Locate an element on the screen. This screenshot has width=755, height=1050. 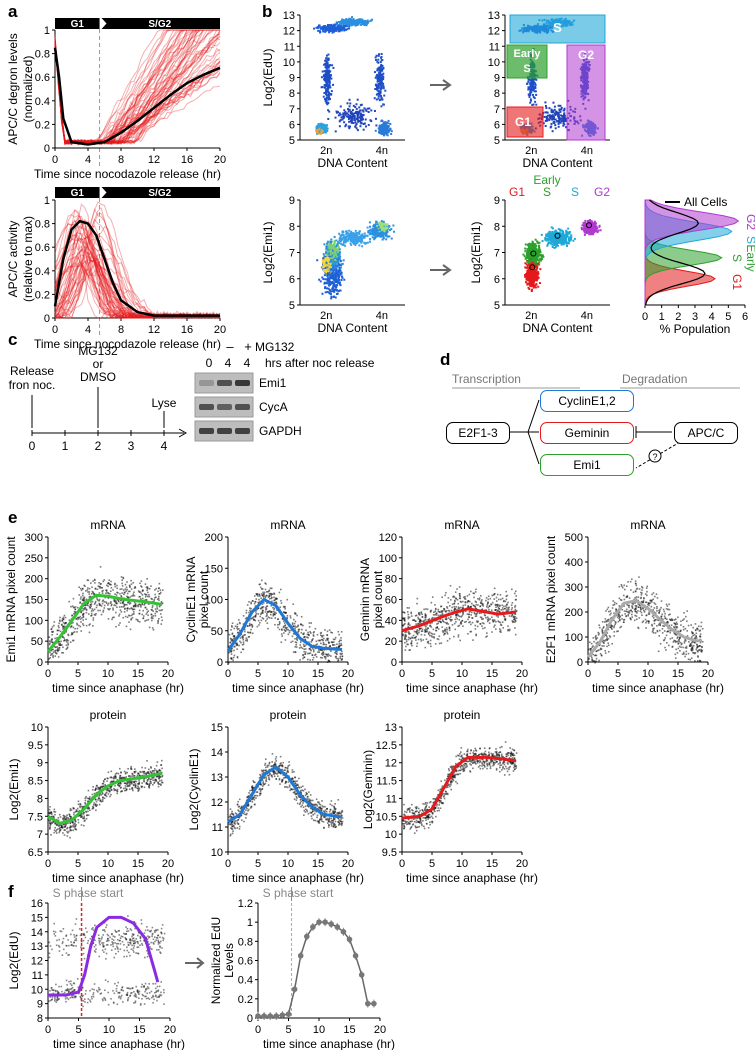
a-top-xtick-label: 12 is located at coordinates (154, 160).